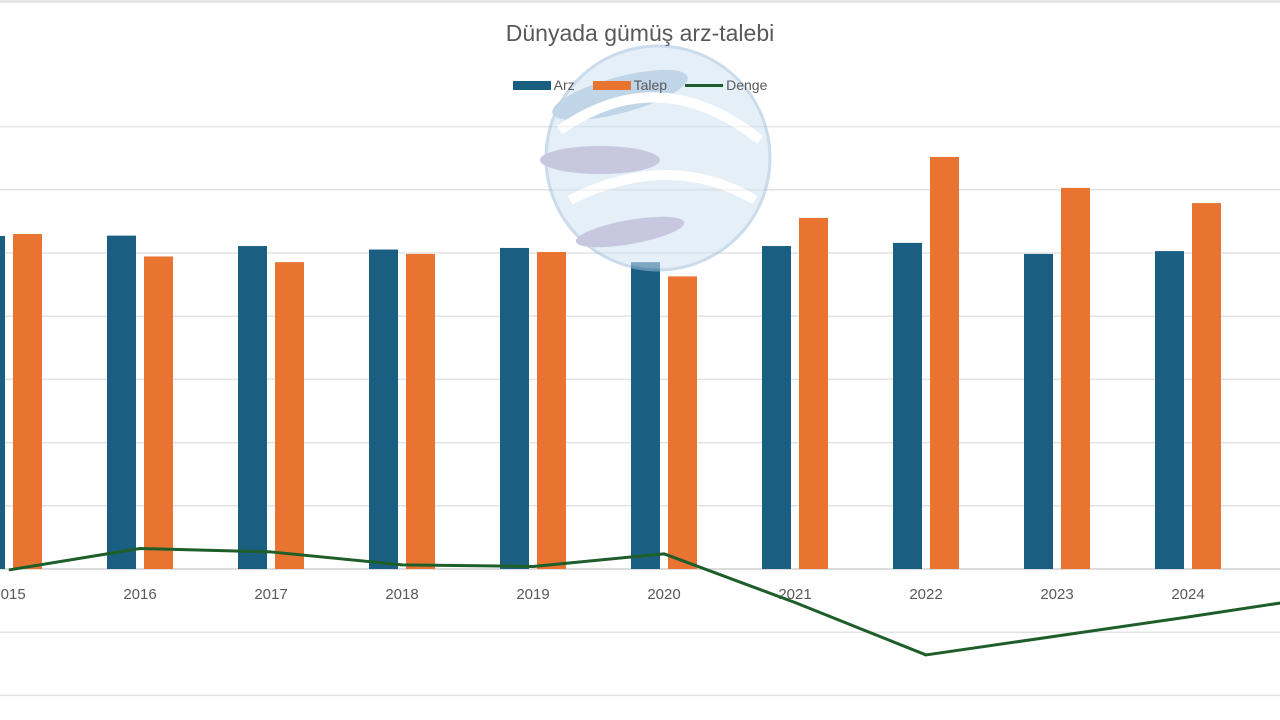 The image size is (1280, 720). What do you see at coordinates (252, 407) in the screenshot?
I see `bar-arz-2017` at bounding box center [252, 407].